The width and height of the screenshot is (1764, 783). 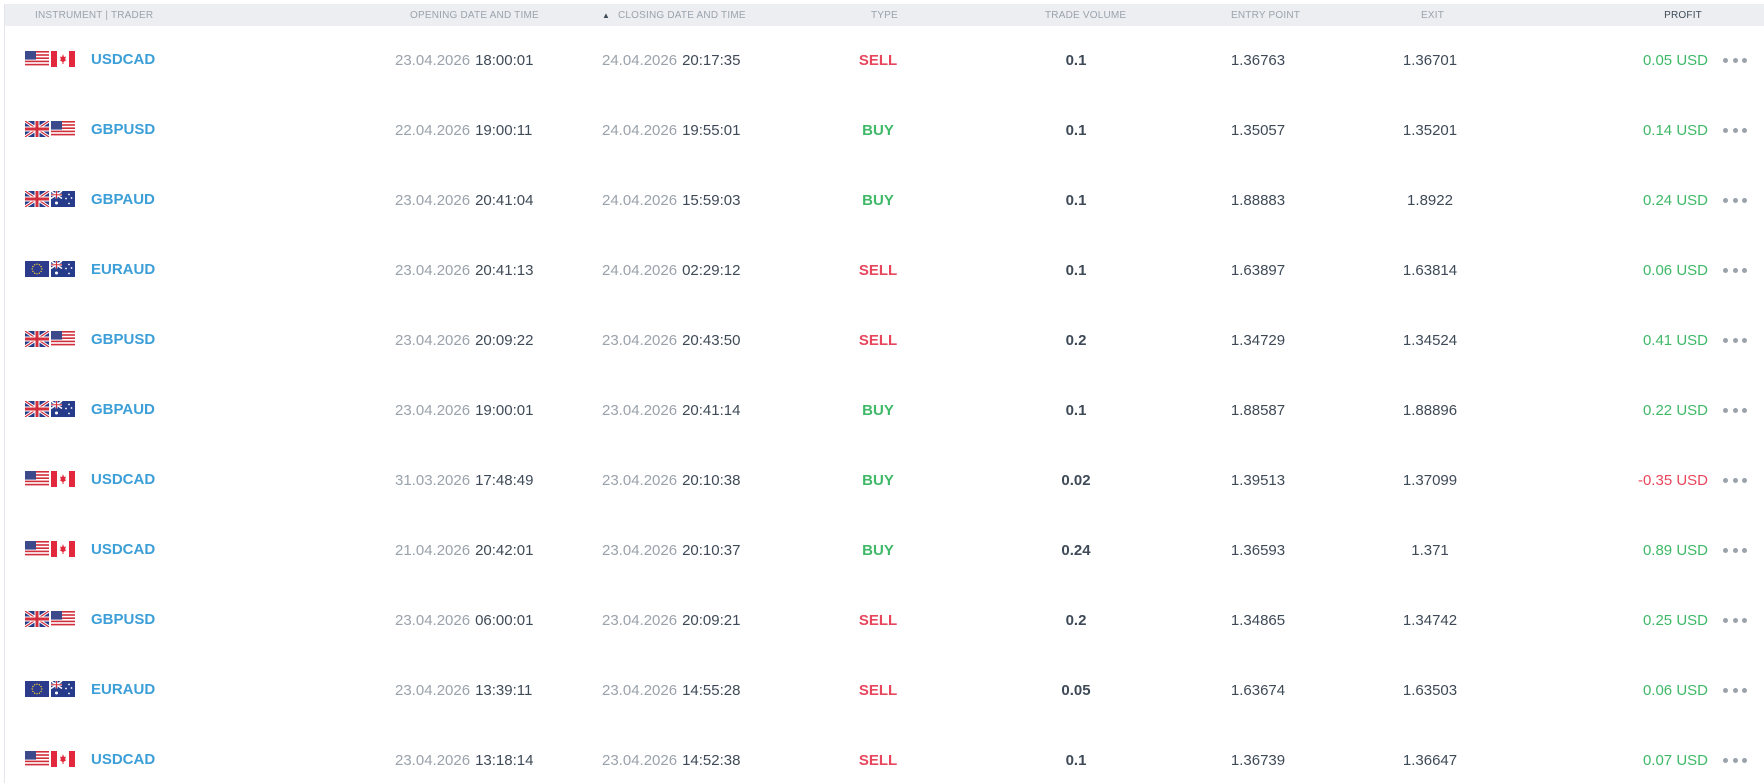 I want to click on closing-datetime: 23.04.2026 20:43:50, so click(x=671, y=341).